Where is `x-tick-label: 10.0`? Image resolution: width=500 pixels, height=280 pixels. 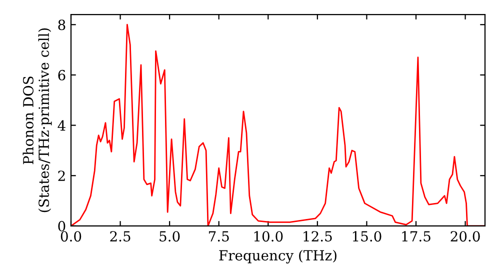 x-tick-label: 10.0 is located at coordinates (268, 236).